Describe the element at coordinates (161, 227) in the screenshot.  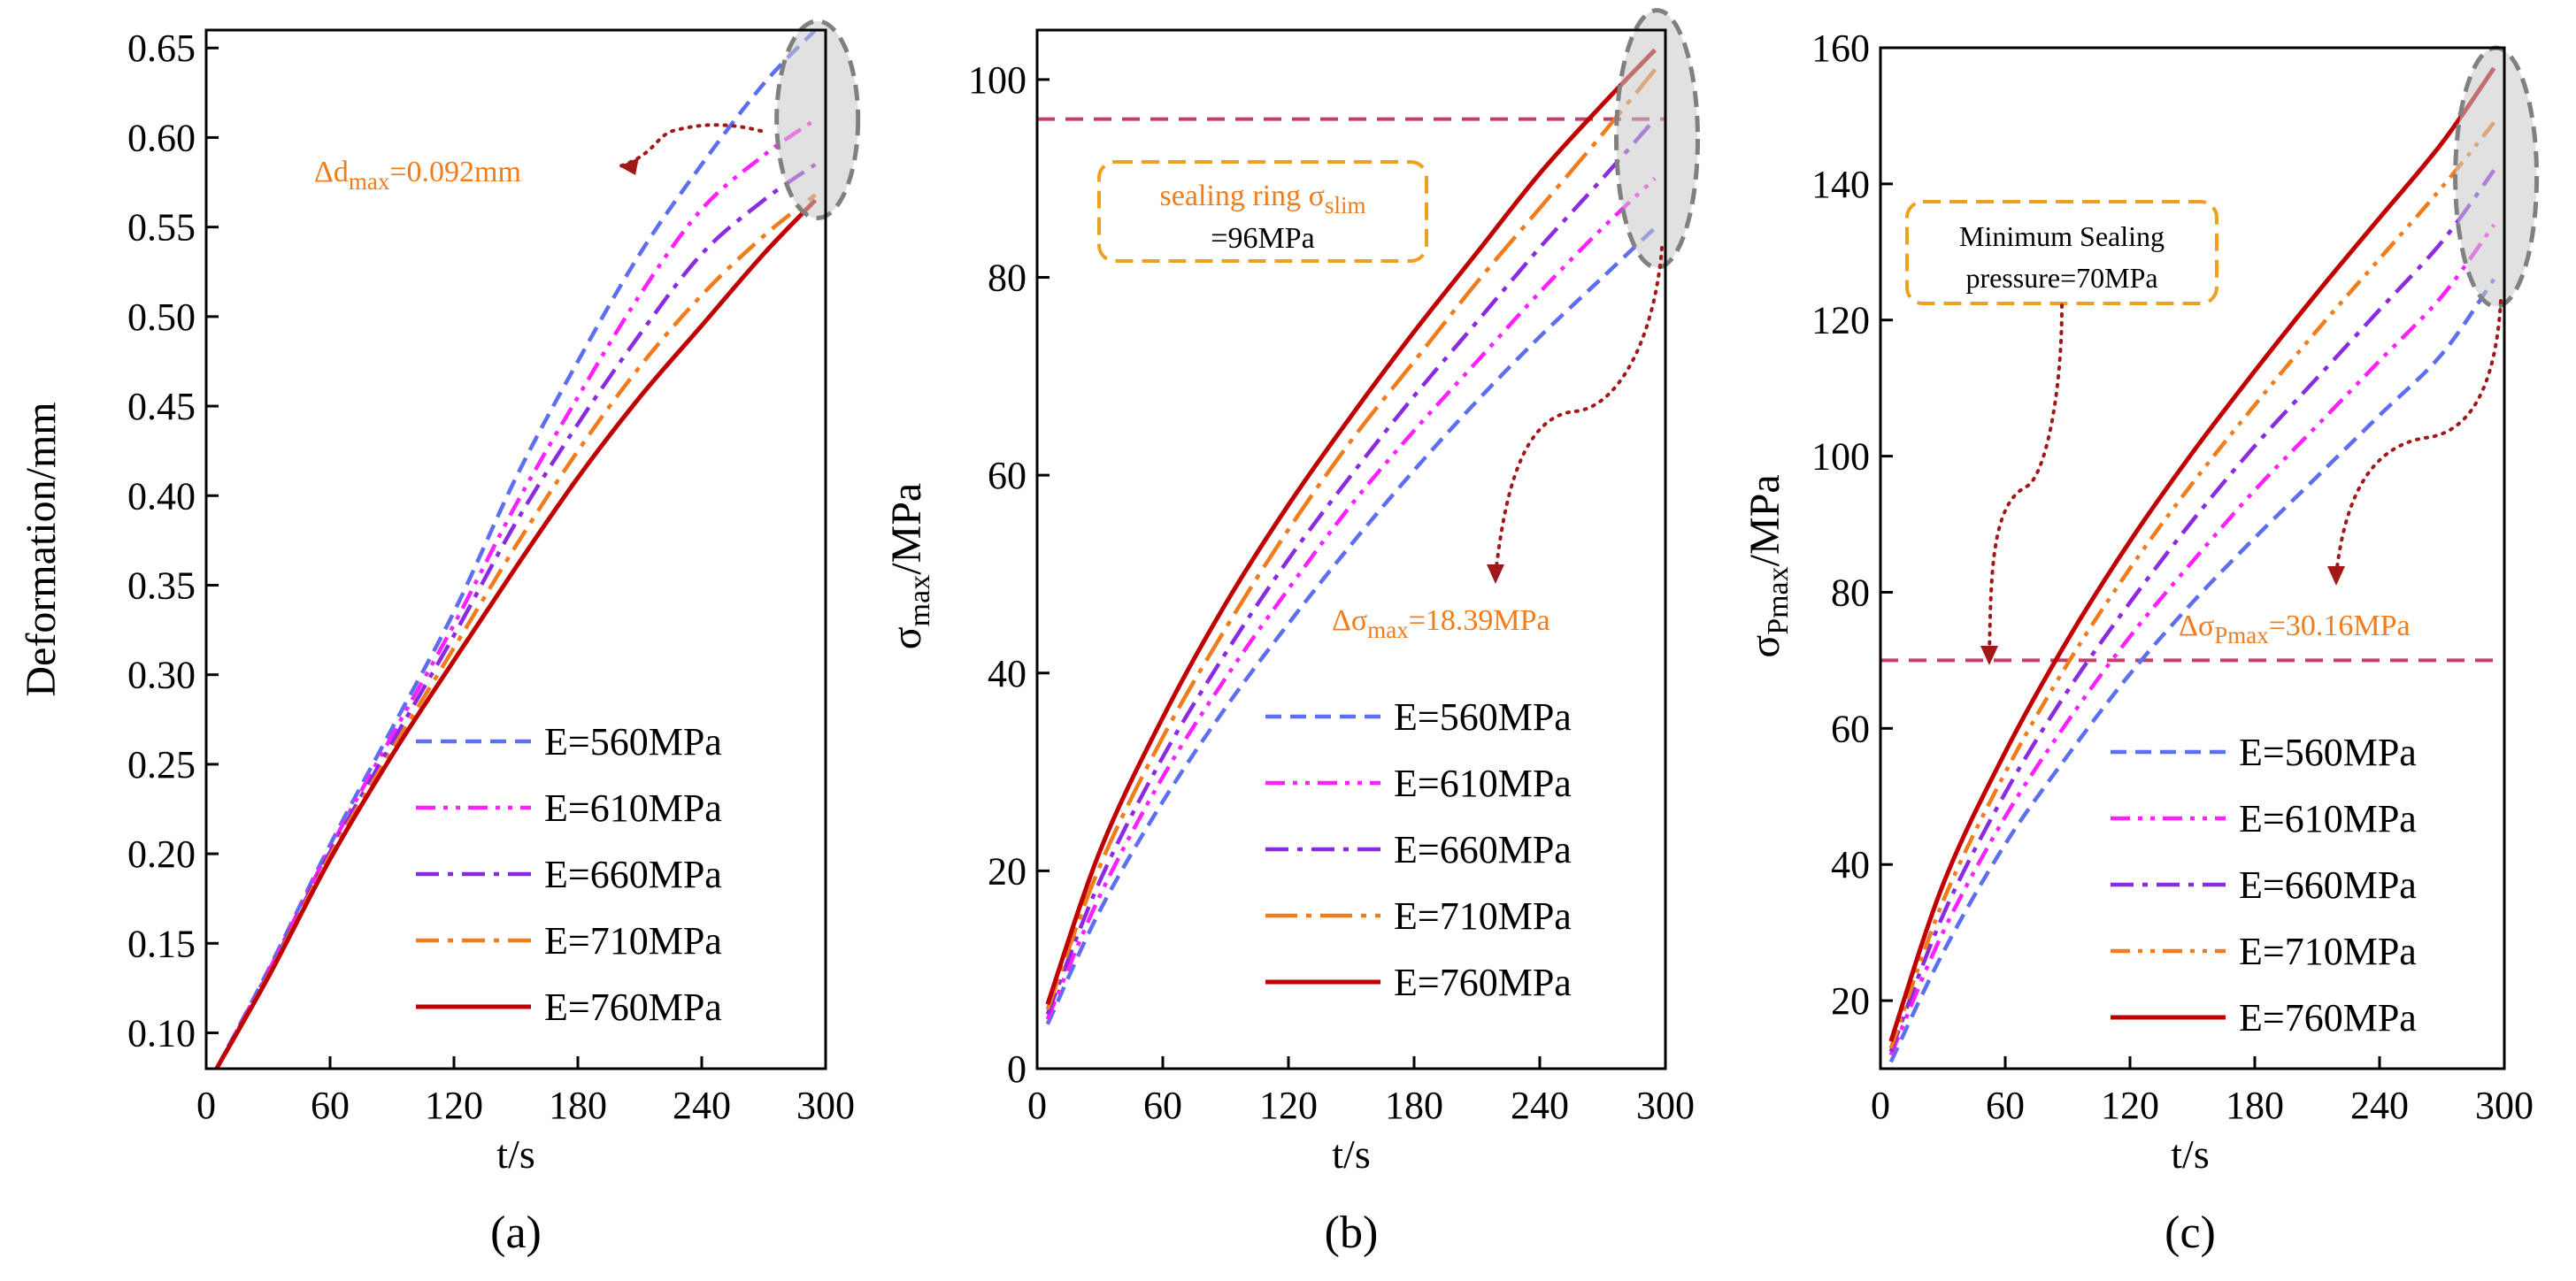
I see `panel-a-ytick-label: 0.55` at that location.